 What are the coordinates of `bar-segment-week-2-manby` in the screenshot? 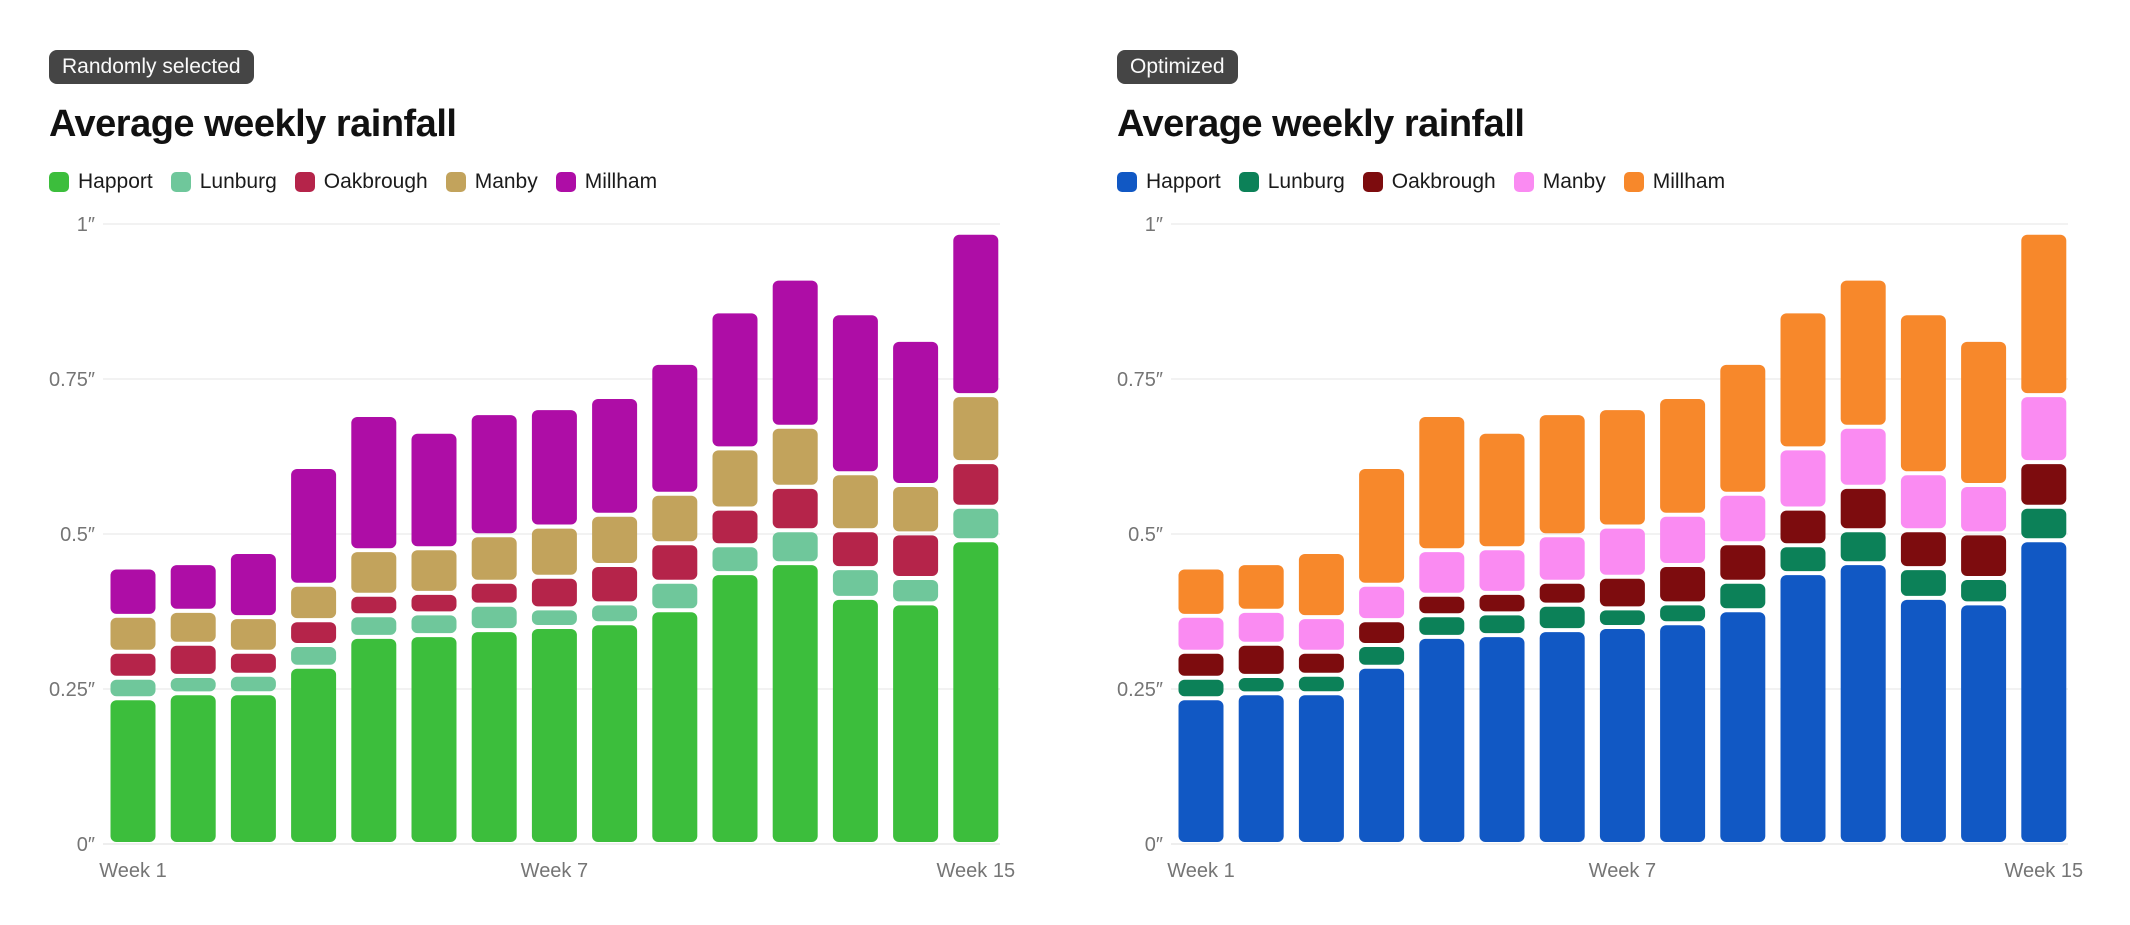 It's located at (1261, 627).